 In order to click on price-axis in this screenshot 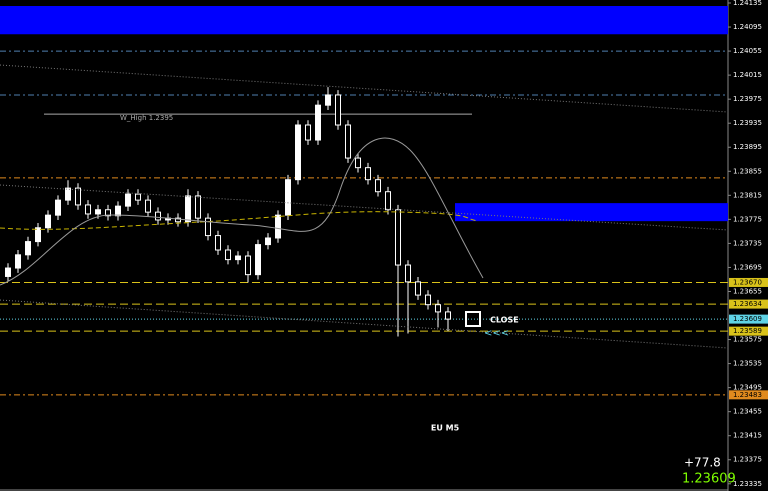, I will do `click(748, 245)`.